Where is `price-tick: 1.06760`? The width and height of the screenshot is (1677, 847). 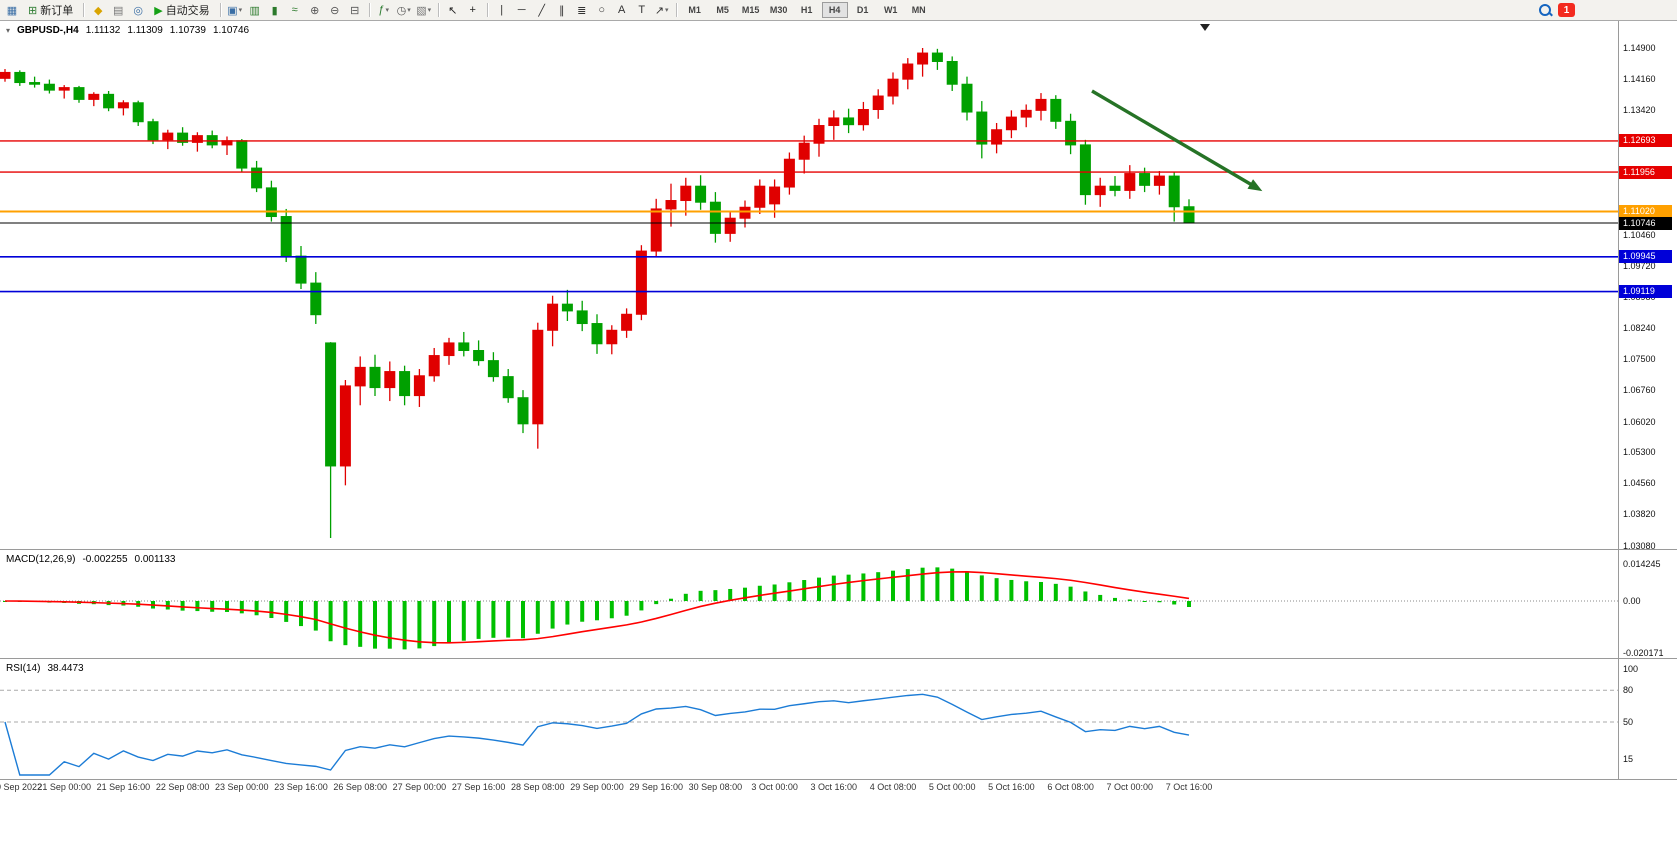
price-tick: 1.06760 is located at coordinates (1639, 390).